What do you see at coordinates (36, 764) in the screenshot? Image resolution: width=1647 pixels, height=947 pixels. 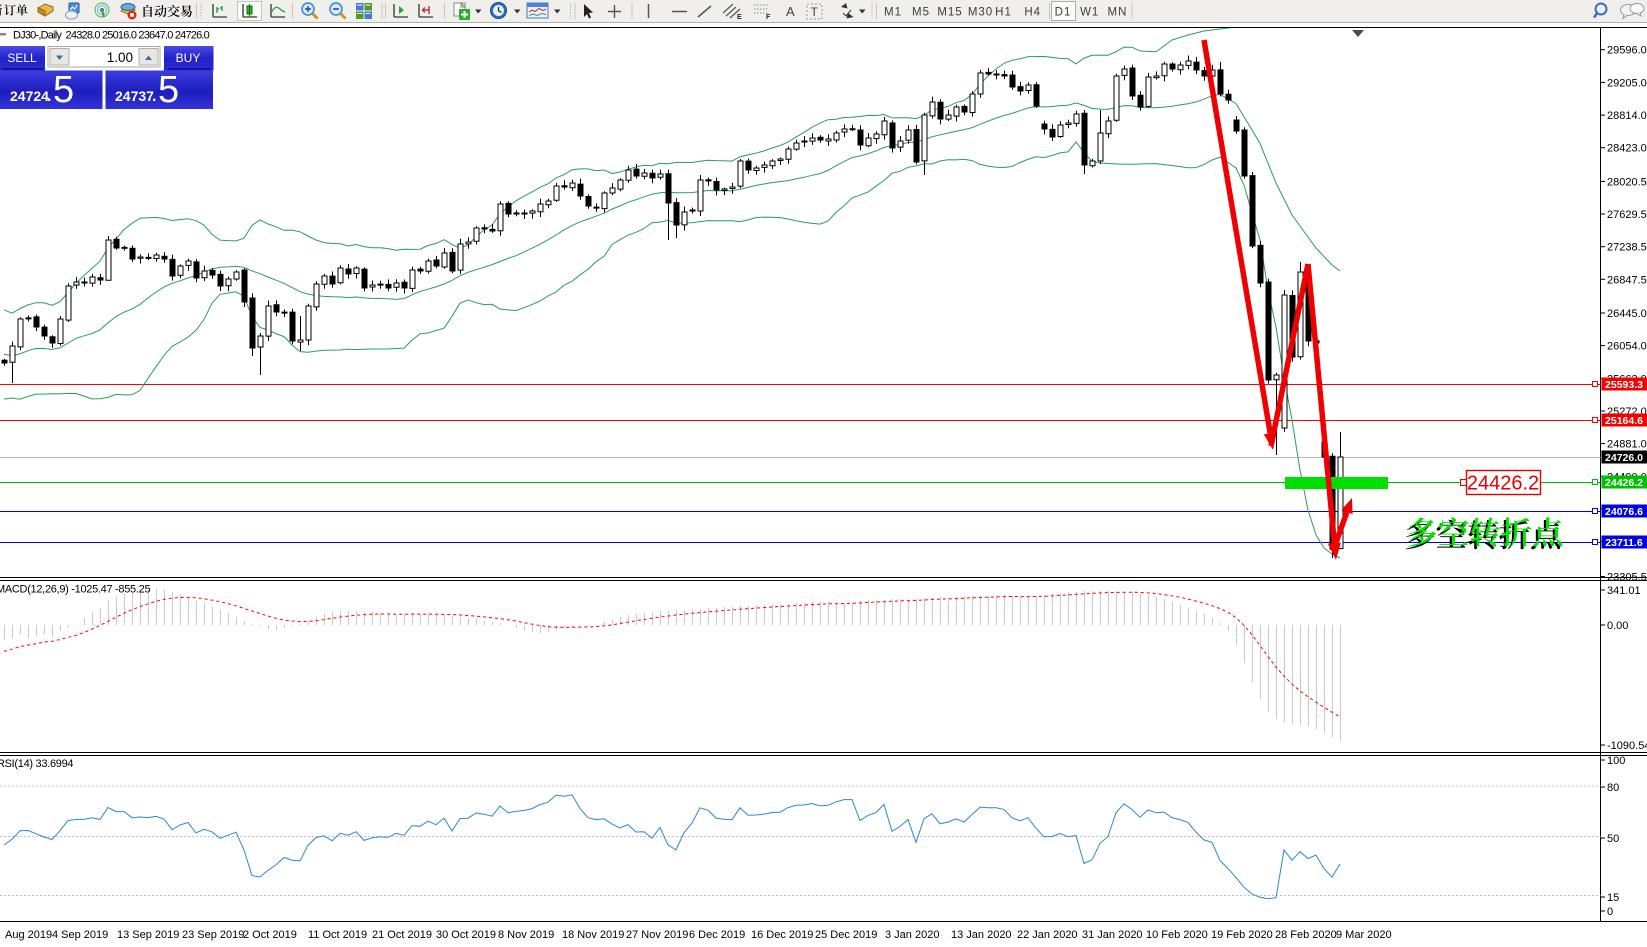 I see `svg-text: RSI(14) 33.6994` at bounding box center [36, 764].